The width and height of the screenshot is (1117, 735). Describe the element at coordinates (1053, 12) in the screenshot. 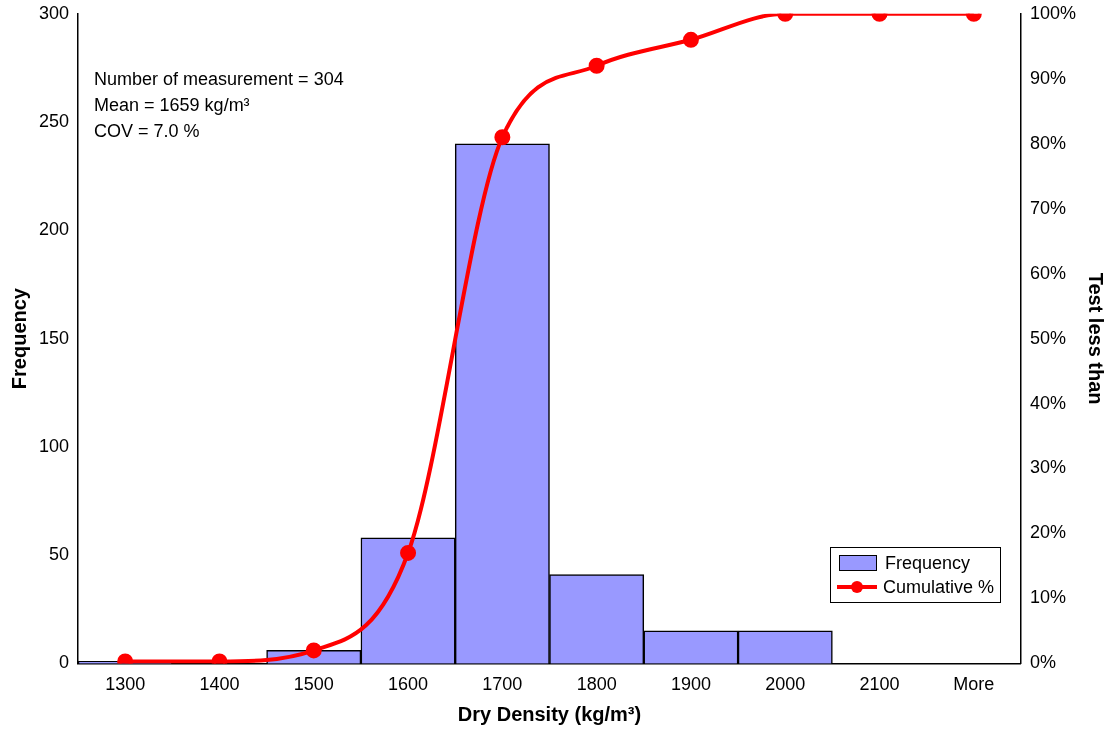

I see `y2-tick-label: 100%` at that location.